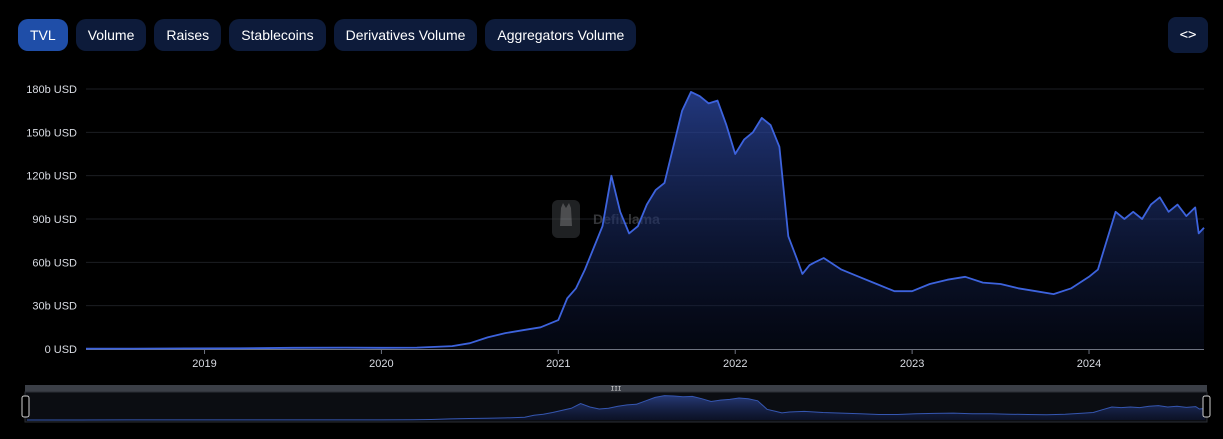  I want to click on brush-grip-icon: III, so click(616, 389).